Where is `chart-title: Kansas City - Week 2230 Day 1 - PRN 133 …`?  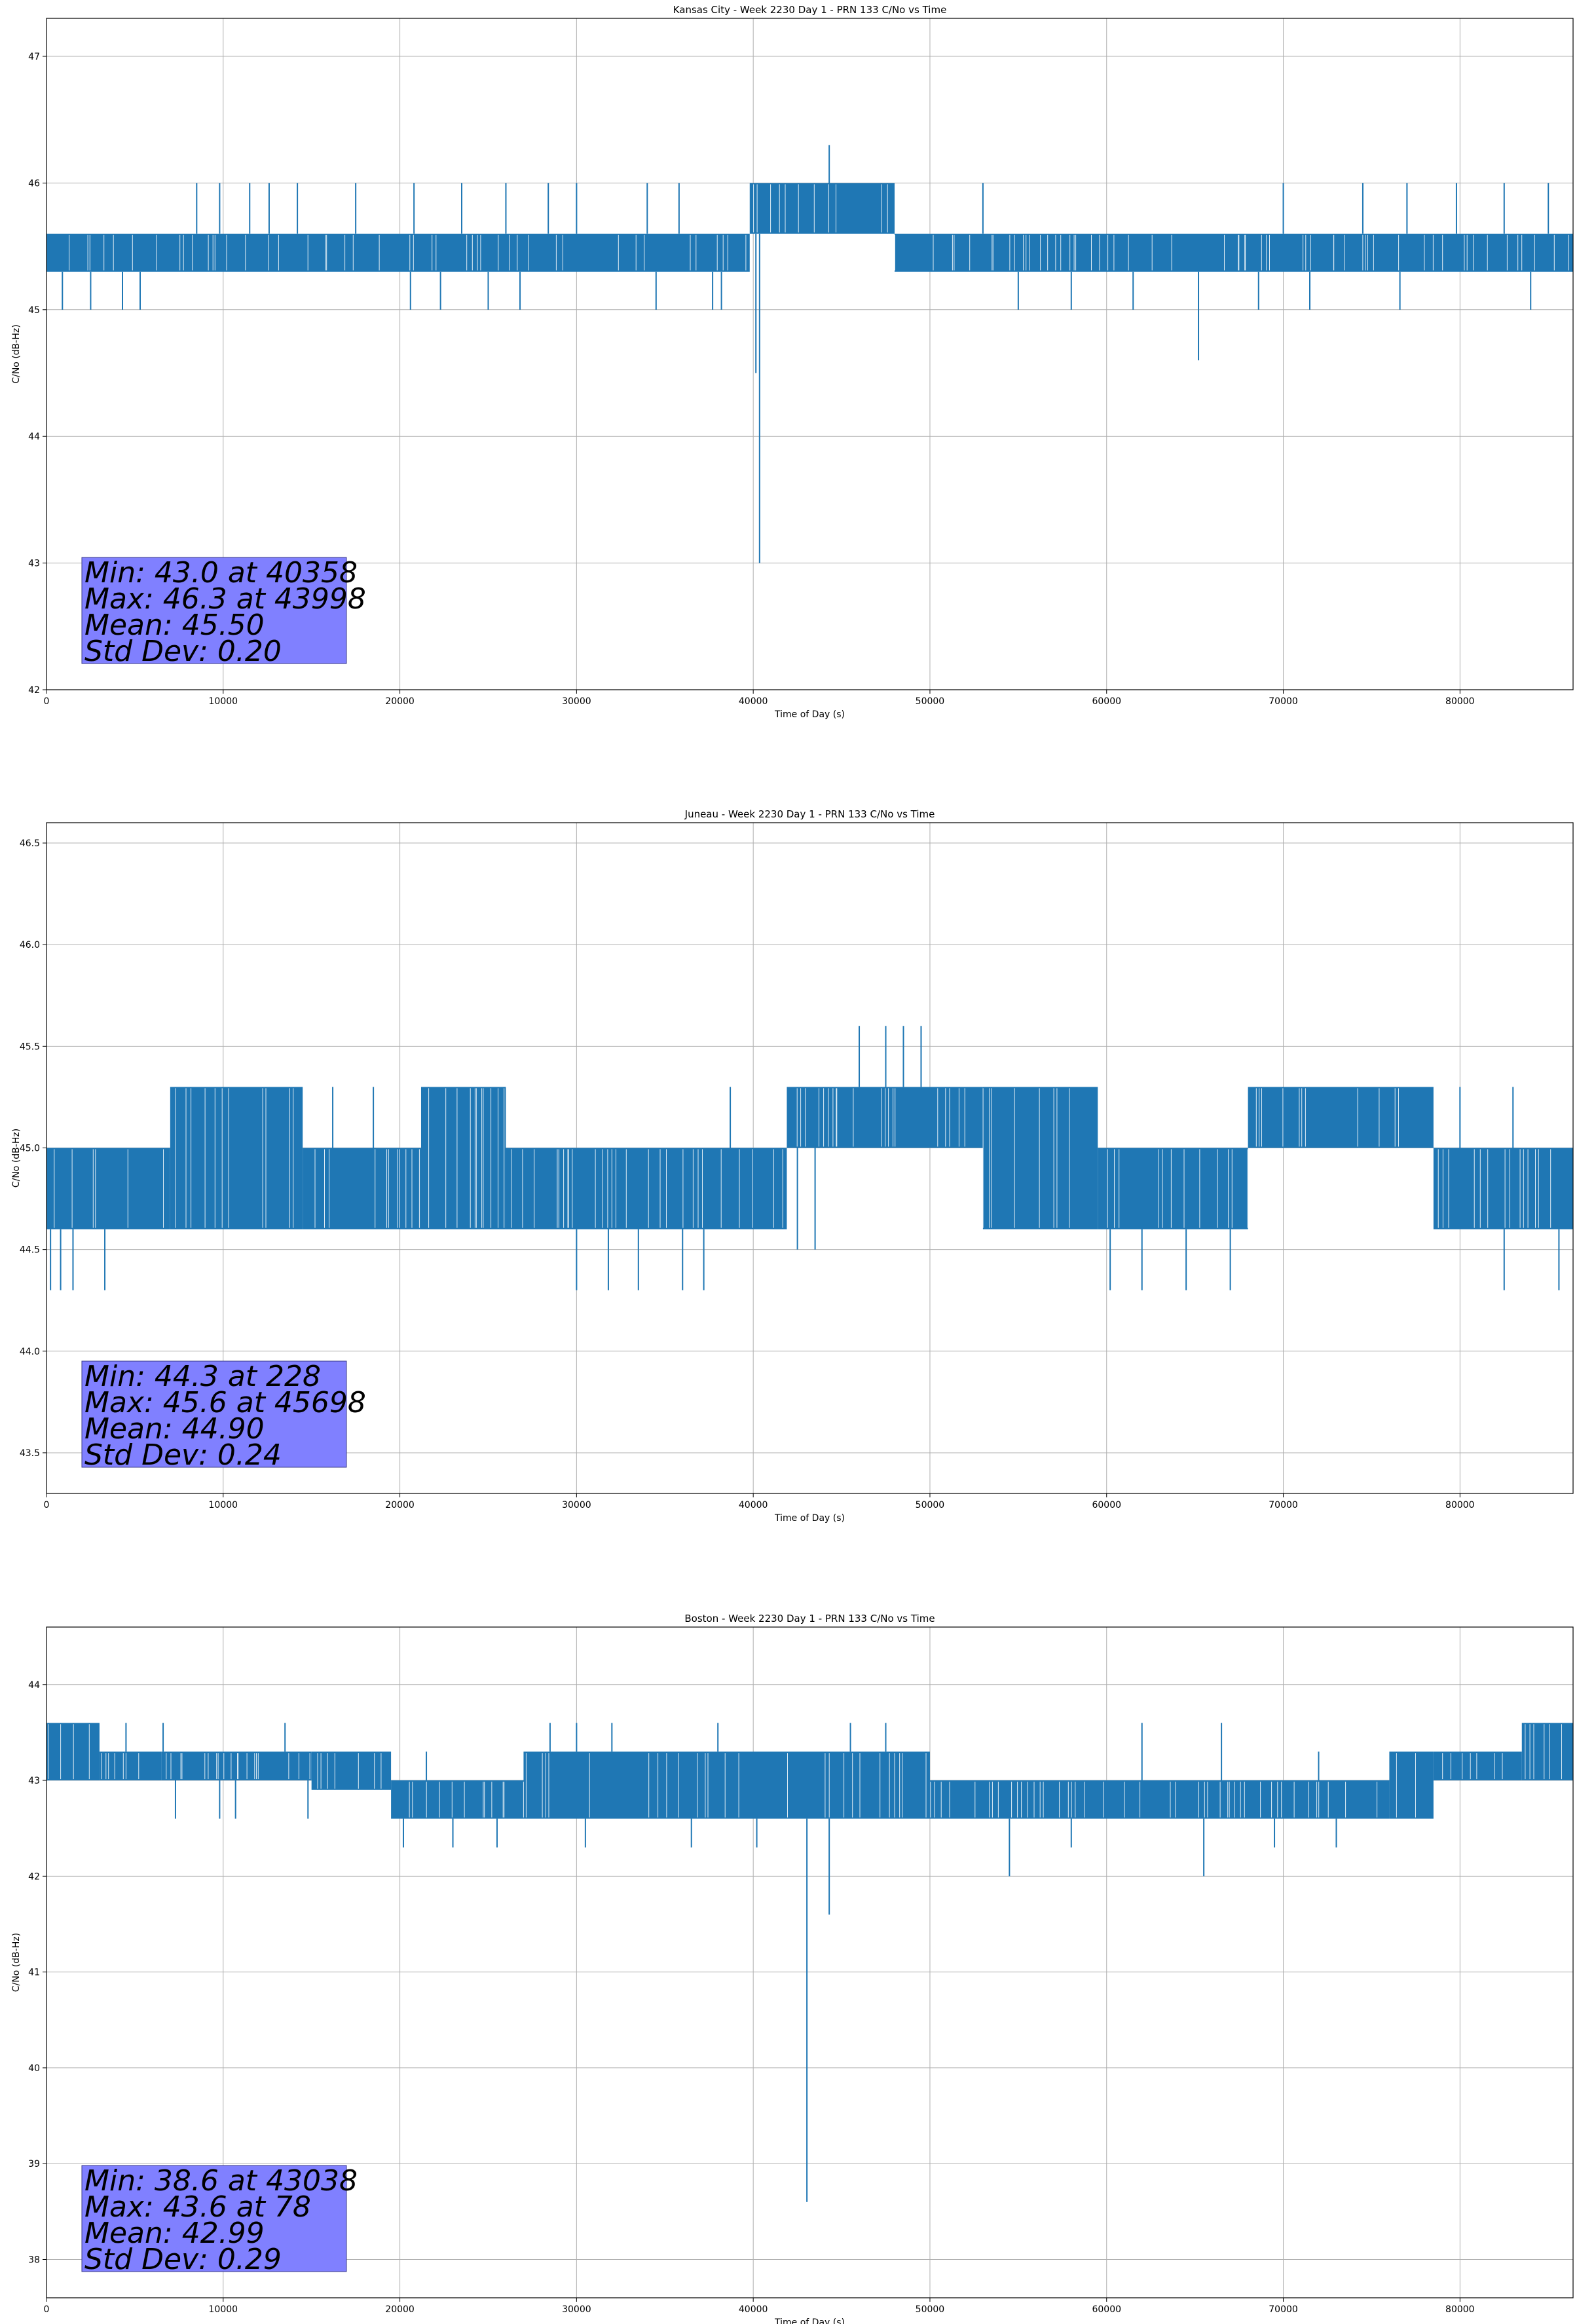 chart-title: Kansas City - Week 2230 Day 1 - PRN 133 … is located at coordinates (810, 10).